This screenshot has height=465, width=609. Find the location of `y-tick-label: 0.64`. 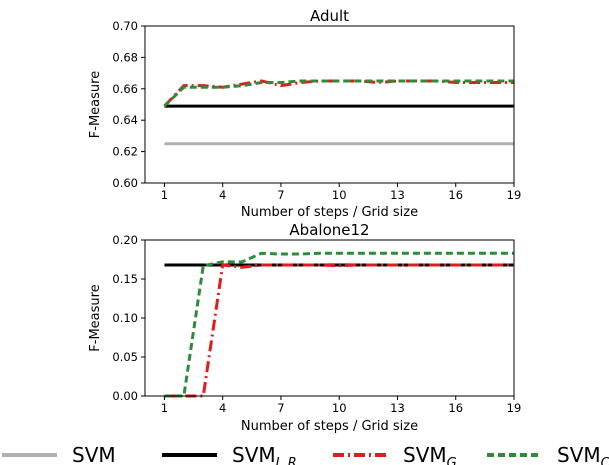

y-tick-label: 0.64 is located at coordinates (125, 120).